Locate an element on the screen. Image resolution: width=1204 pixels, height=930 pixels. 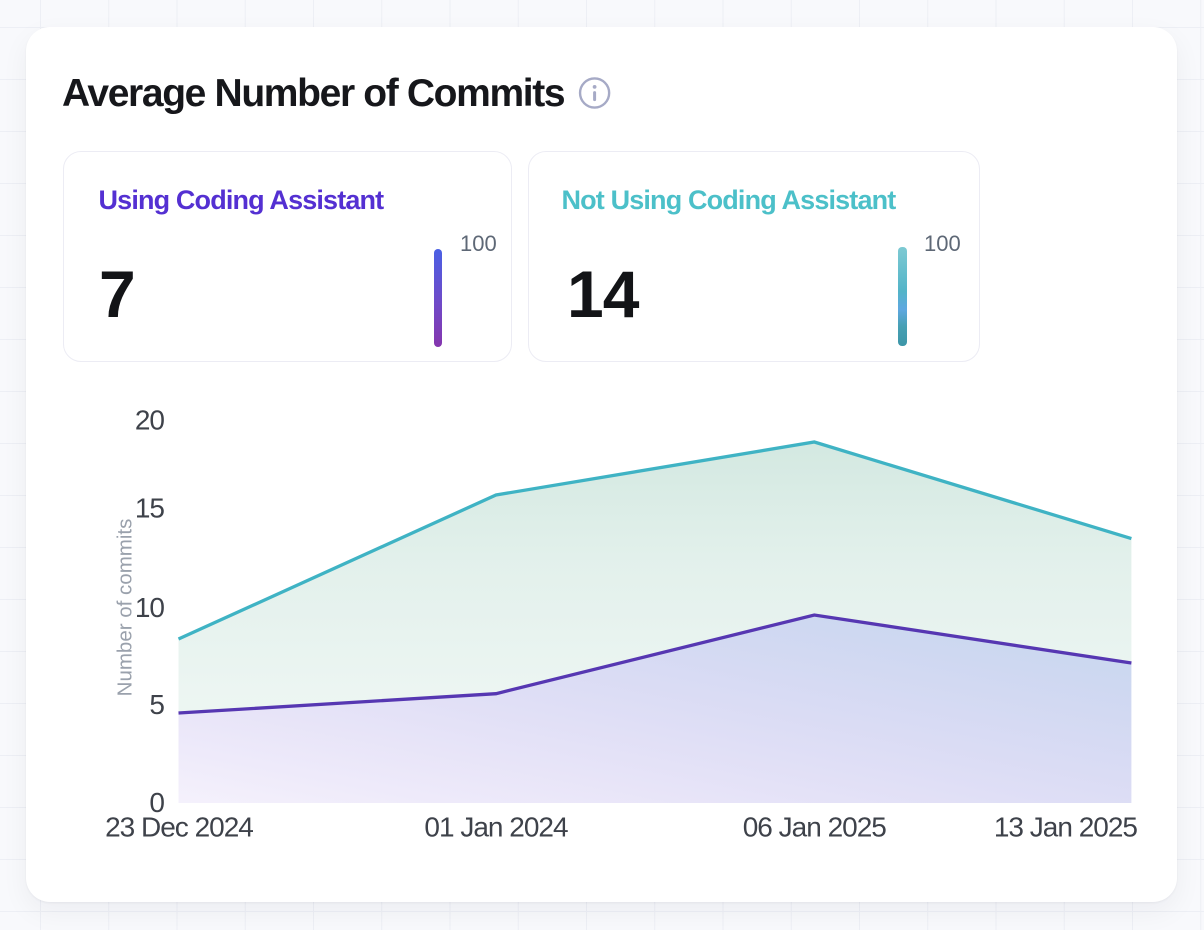
svg-text: 10 is located at coordinates (150, 607).